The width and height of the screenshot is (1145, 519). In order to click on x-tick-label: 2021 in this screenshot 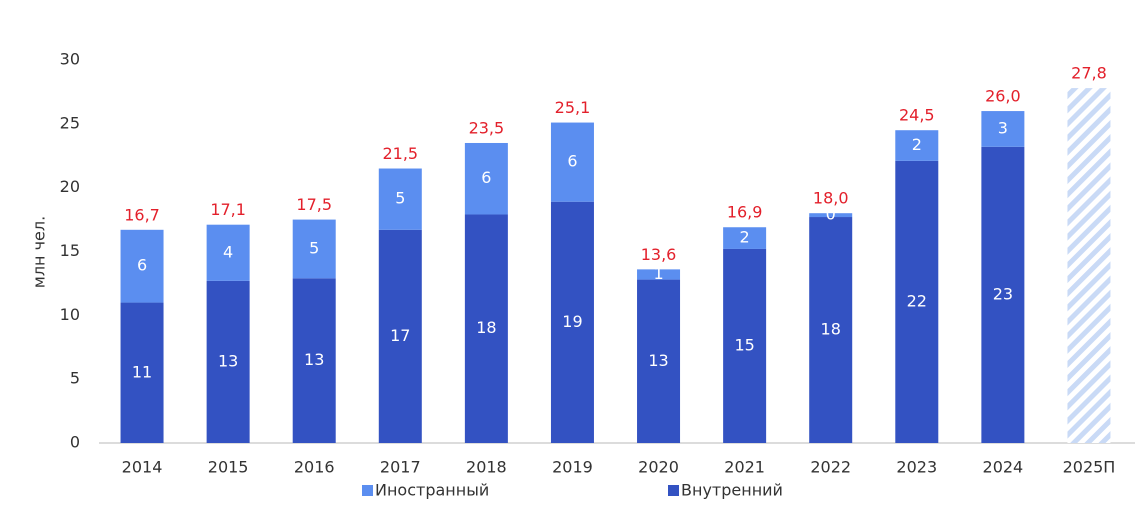, I will do `click(744, 467)`.